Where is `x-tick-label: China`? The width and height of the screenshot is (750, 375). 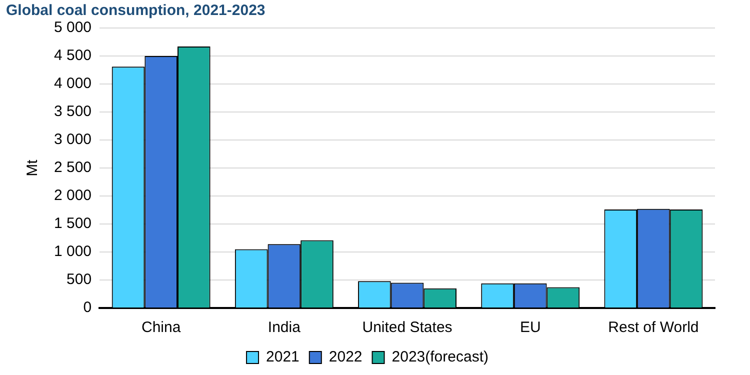 x-tick-label: China is located at coordinates (161, 327).